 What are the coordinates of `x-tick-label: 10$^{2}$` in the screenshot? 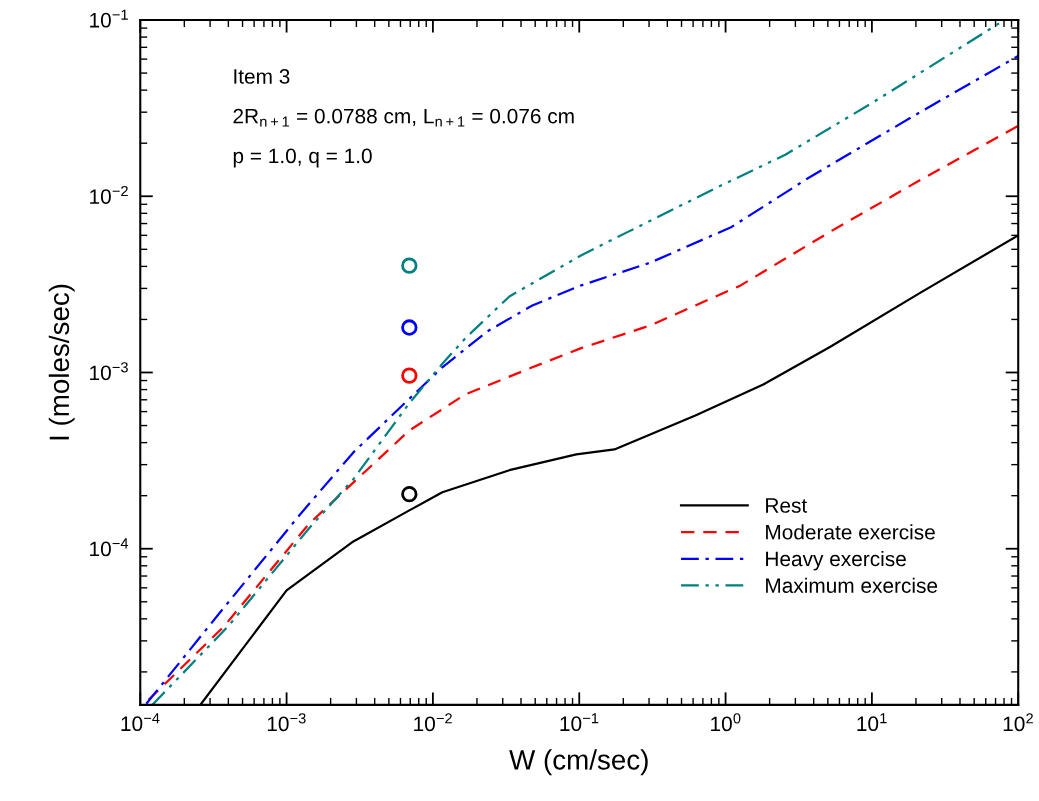 It's located at (1018, 722).